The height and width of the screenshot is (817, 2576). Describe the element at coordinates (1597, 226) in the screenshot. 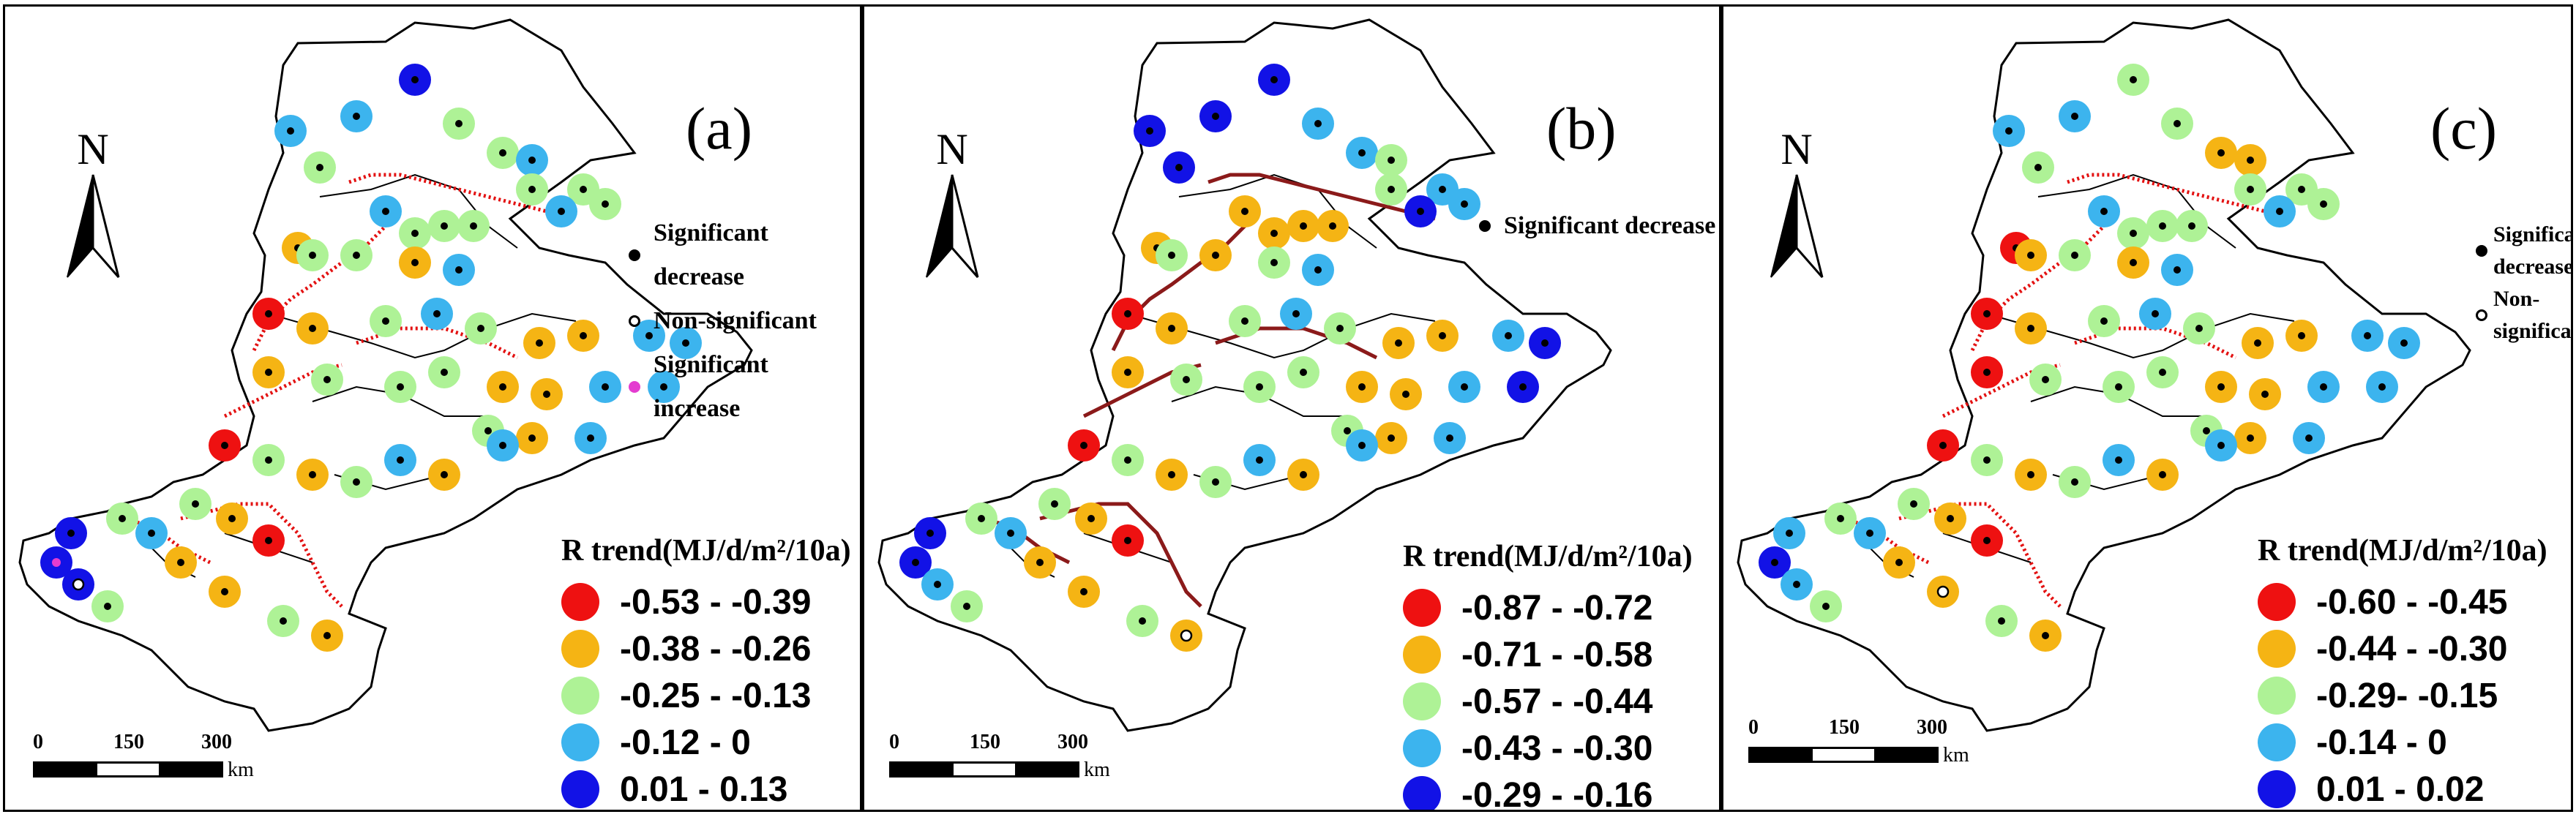

I see `significance-legend: Significant decrease` at that location.